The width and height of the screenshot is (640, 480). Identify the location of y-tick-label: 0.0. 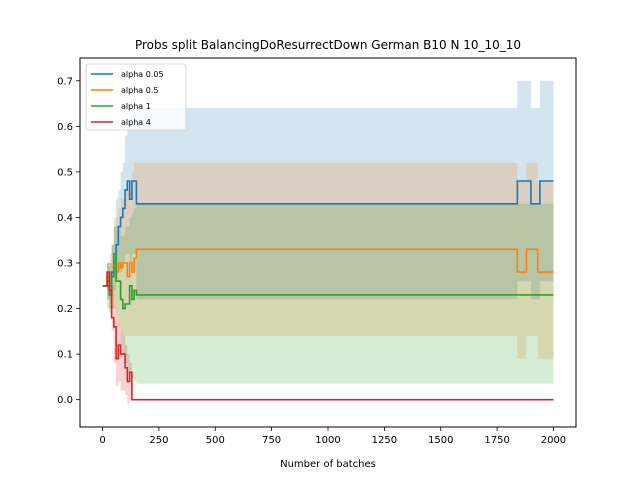
(65, 400).